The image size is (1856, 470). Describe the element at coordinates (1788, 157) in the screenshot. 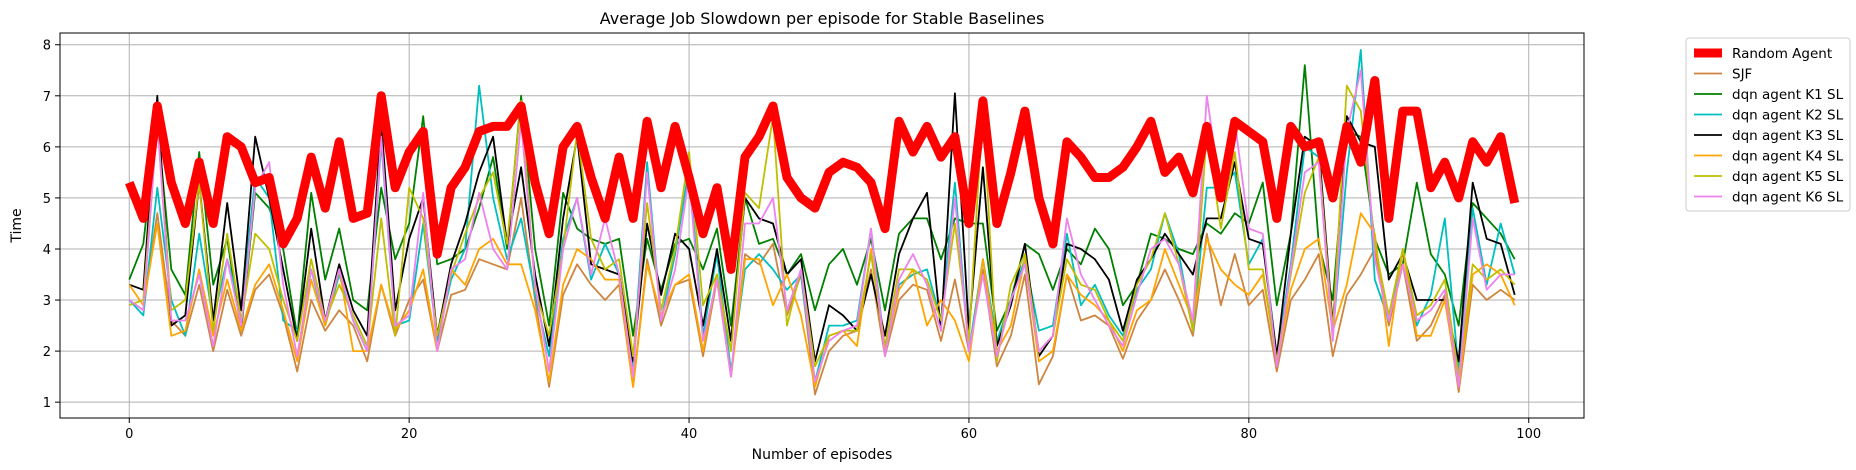

I see `legend-label: dqn agent K4 SL` at that location.